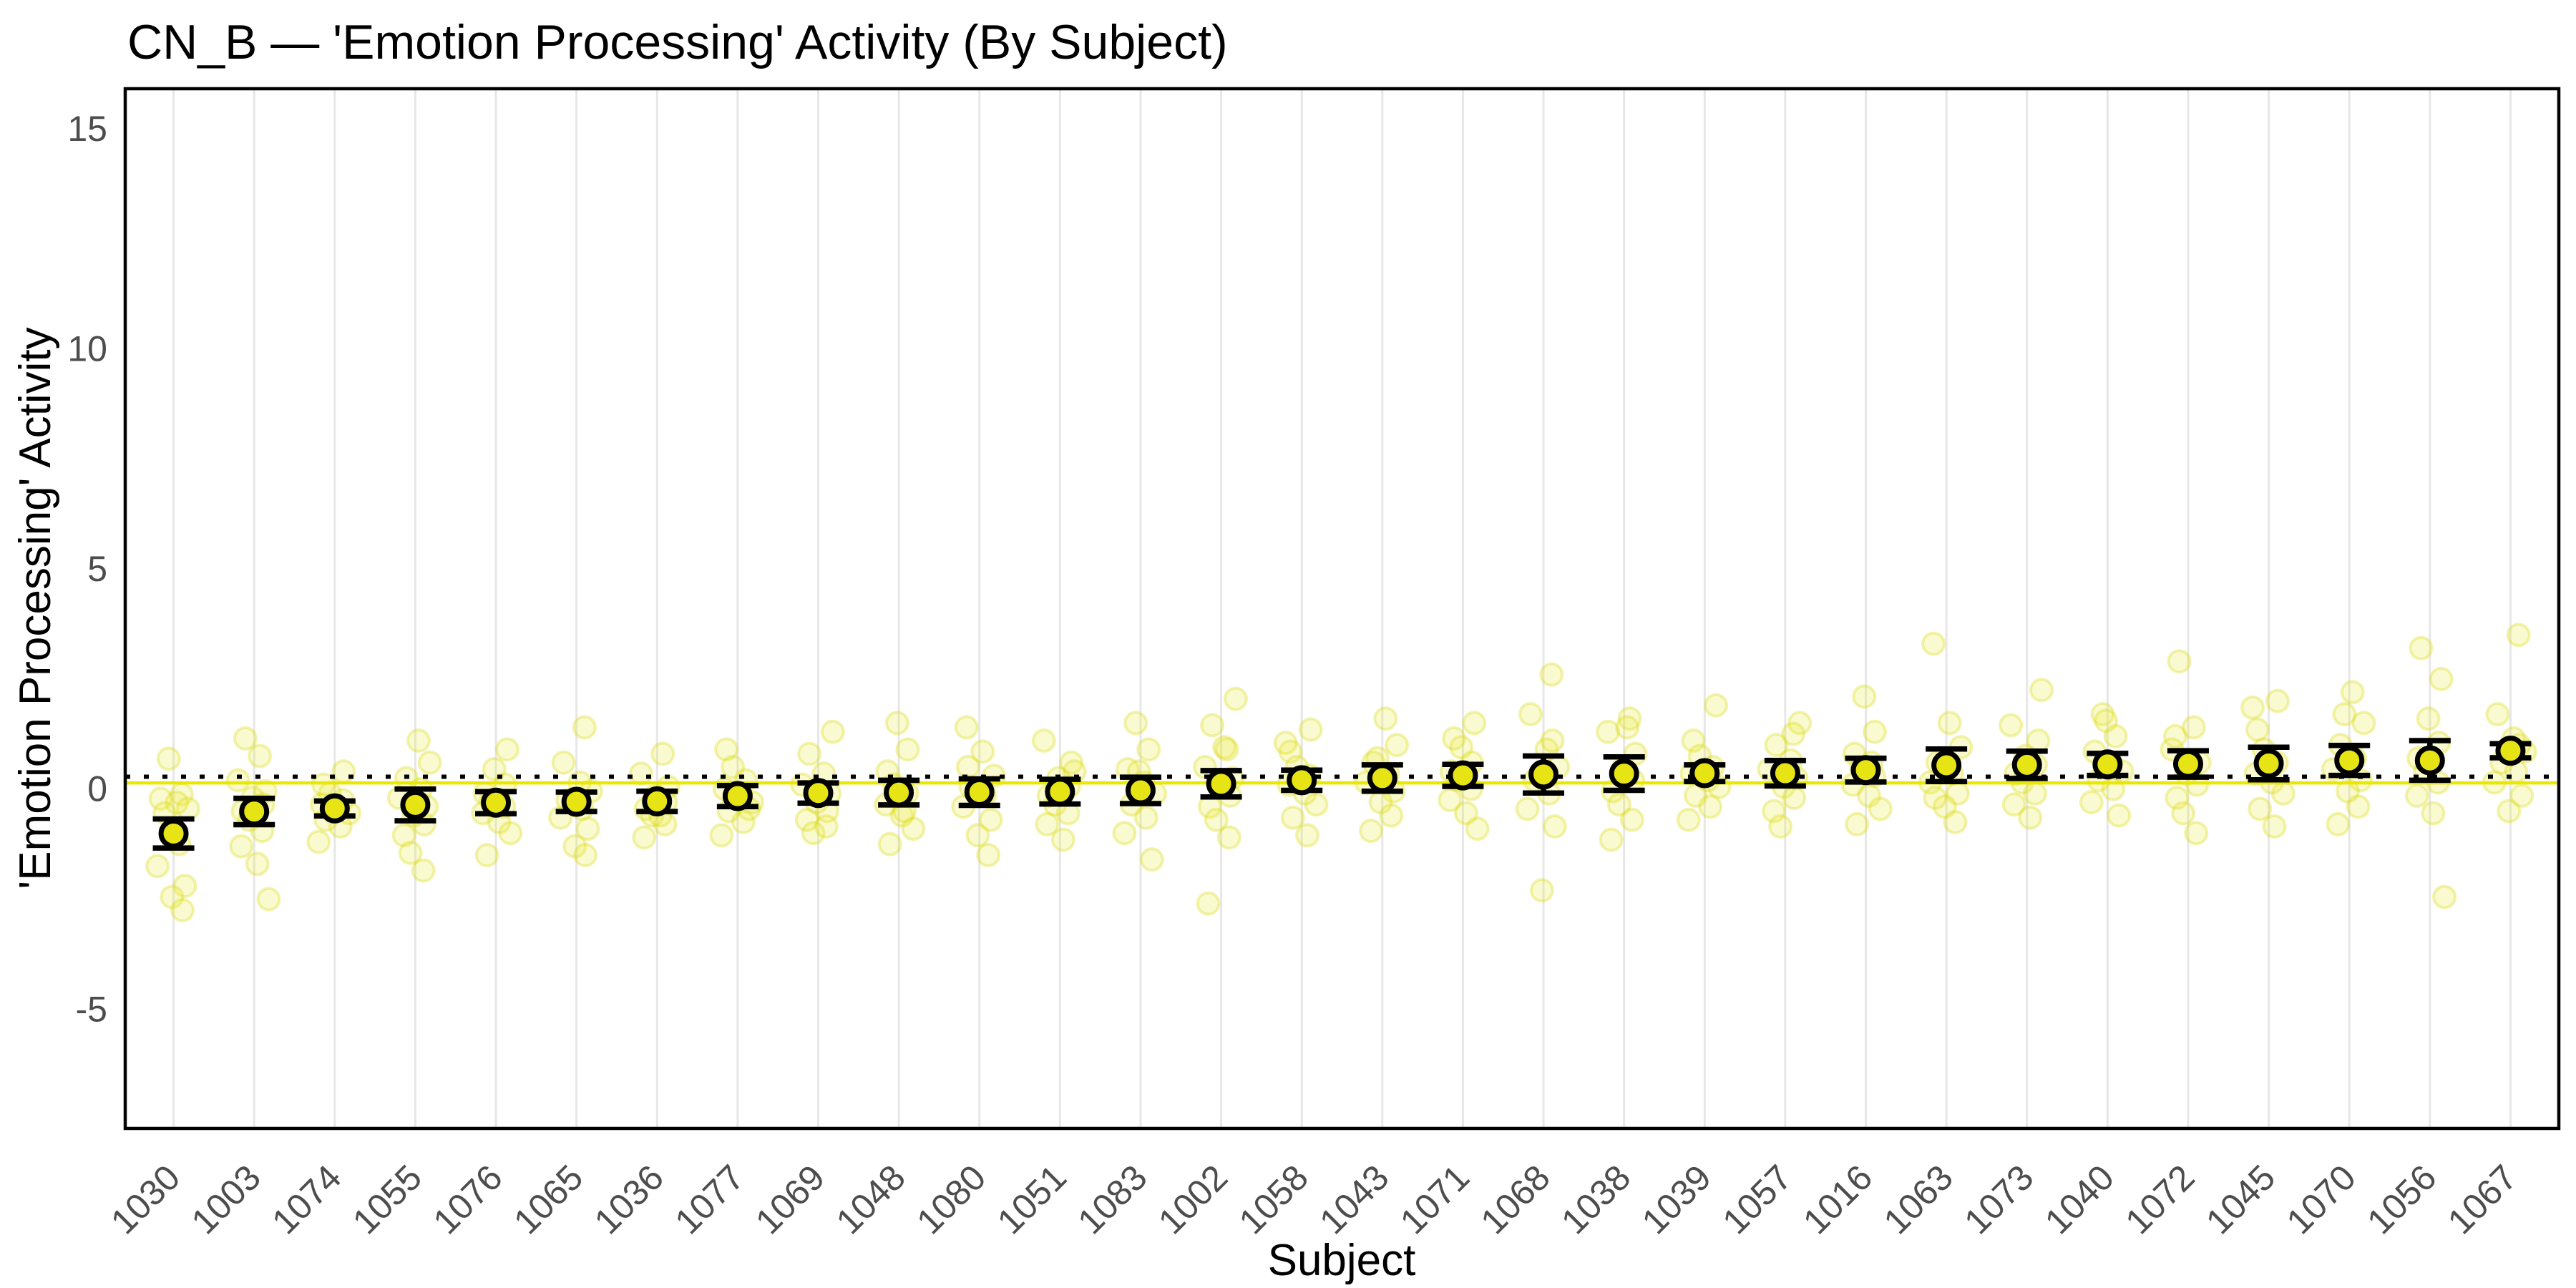  Describe the element at coordinates (2401, 1199) in the screenshot. I see `x-tick-label: 1056` at that location.